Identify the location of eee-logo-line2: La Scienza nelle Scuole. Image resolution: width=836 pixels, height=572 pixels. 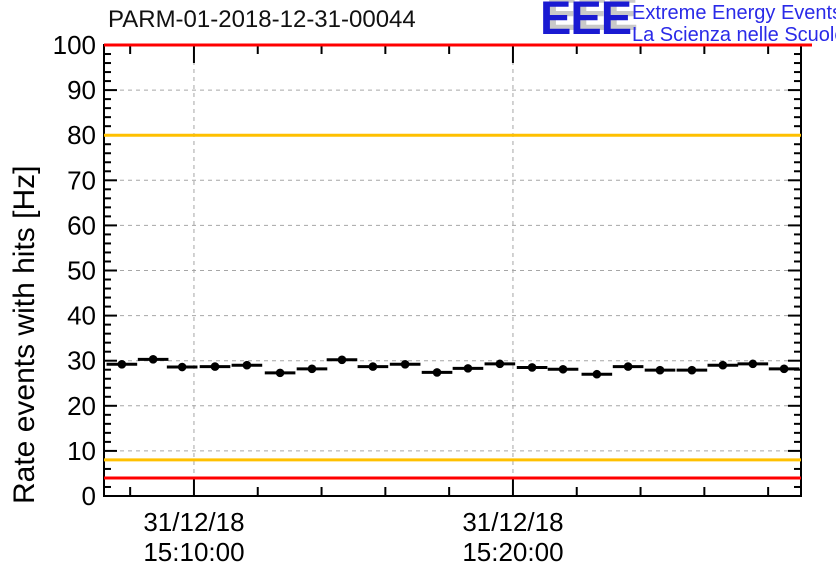
(734, 35).